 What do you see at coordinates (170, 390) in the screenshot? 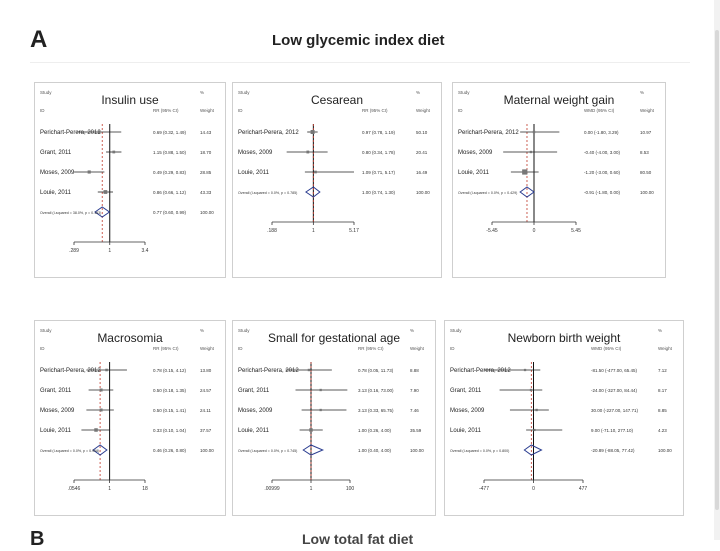
I see `effect-value: 0.50 (0.18, 1.35)` at bounding box center [170, 390].